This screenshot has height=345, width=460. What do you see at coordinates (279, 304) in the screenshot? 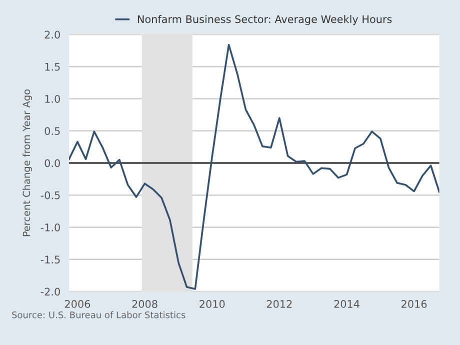
I see `x-tick-label: 2012` at bounding box center [279, 304].